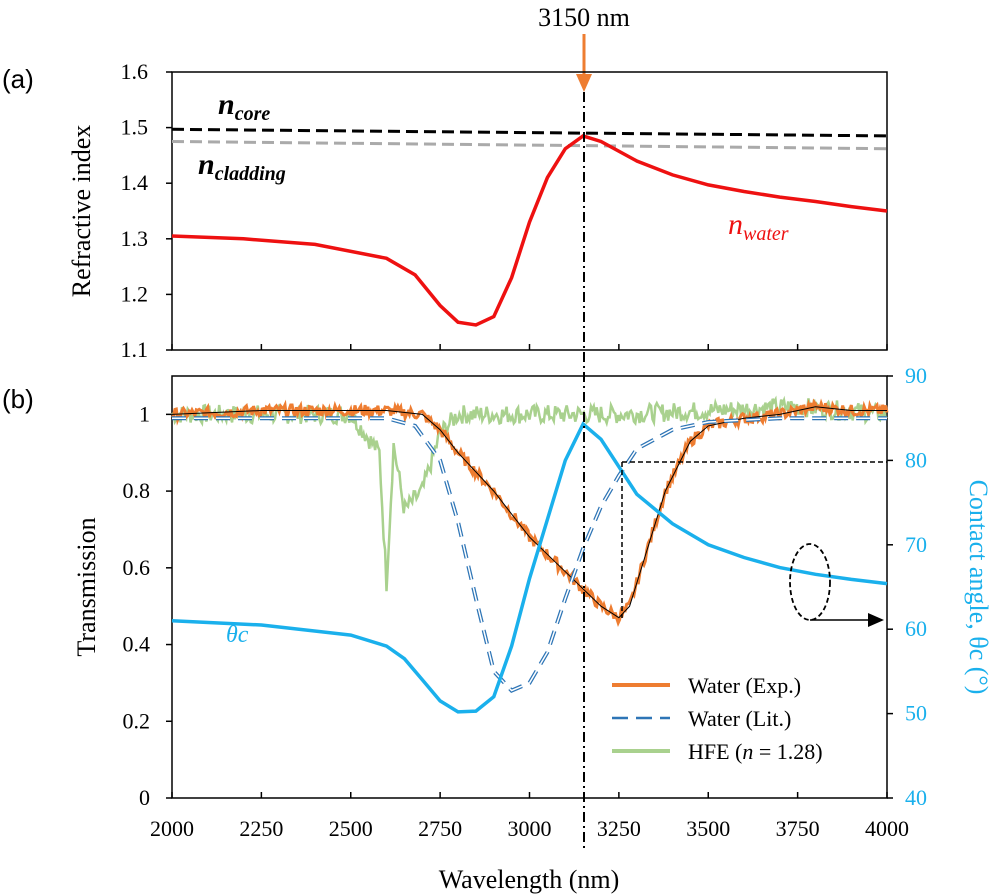 The width and height of the screenshot is (997, 896). Describe the element at coordinates (135, 293) in the screenshot. I see `y-tick-label-a: 1.2` at that location.